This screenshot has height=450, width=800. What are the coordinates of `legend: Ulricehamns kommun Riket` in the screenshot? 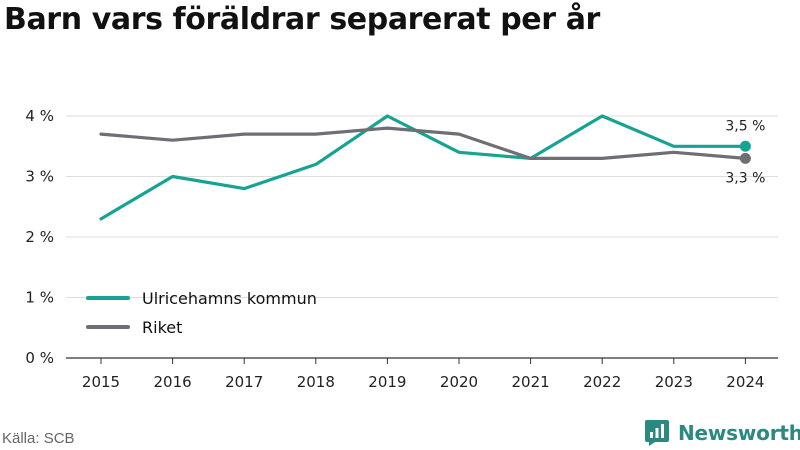 It's located at (201, 313).